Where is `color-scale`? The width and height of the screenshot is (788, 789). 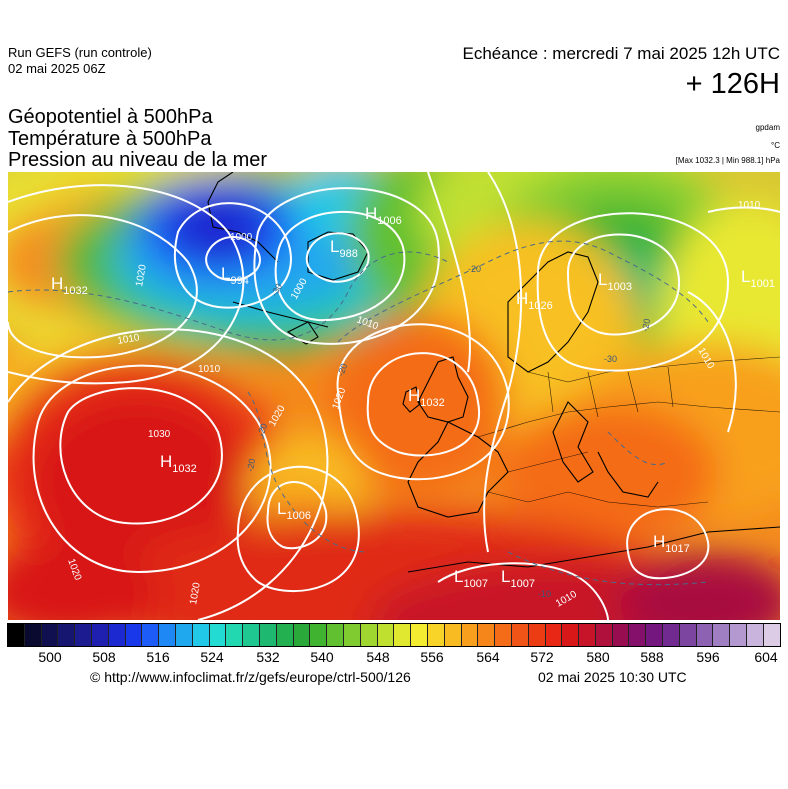 color-scale is located at coordinates (394, 635).